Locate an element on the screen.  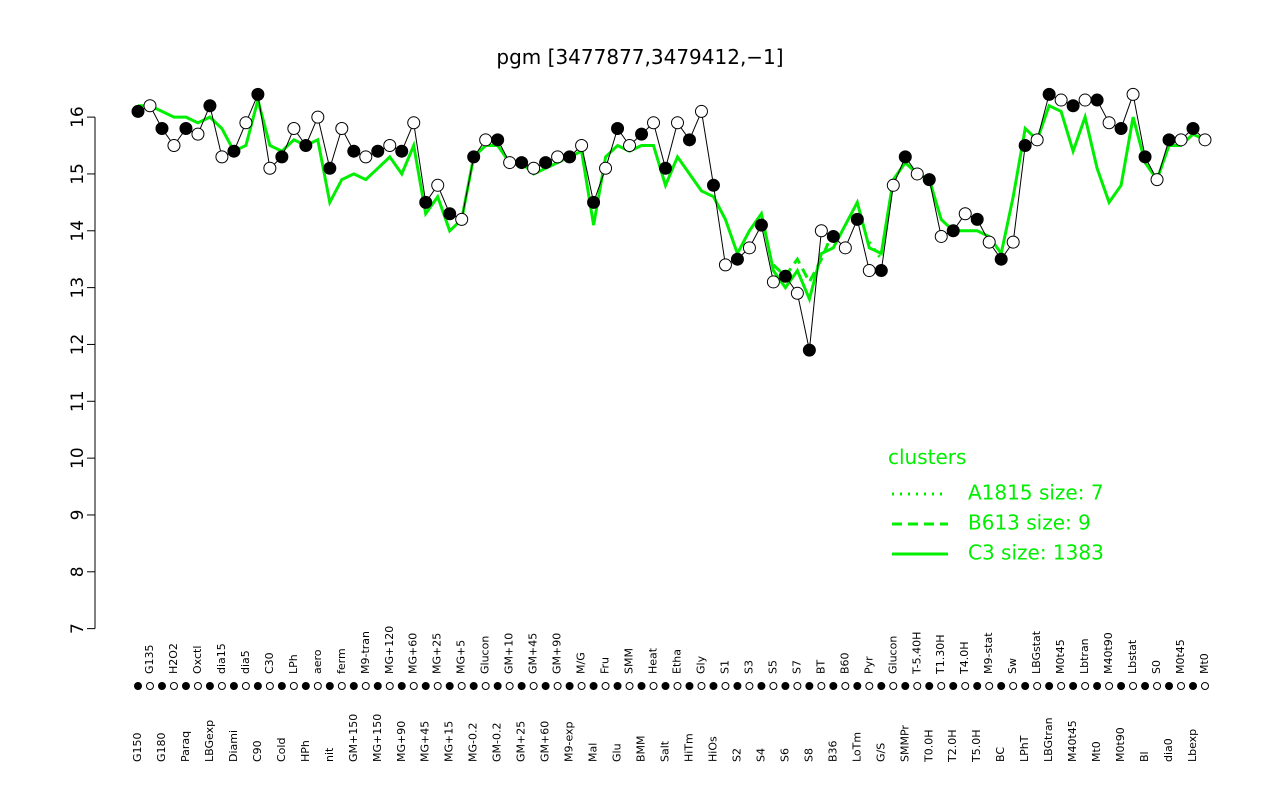
x-tick-label: G/S is located at coordinates (880, 752).